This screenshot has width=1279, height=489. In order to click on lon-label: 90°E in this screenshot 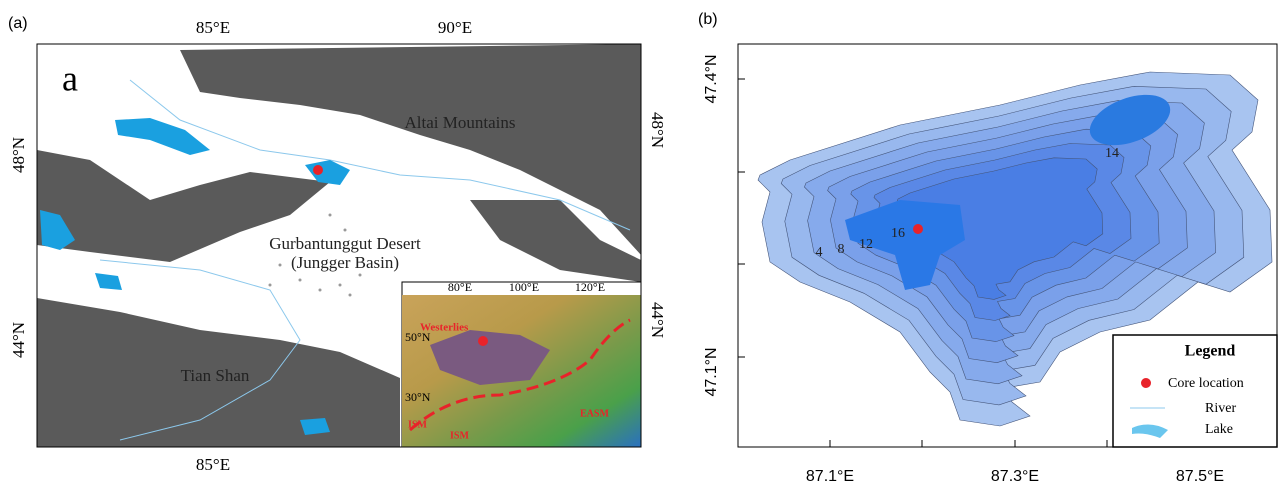, I will do `click(455, 27)`.